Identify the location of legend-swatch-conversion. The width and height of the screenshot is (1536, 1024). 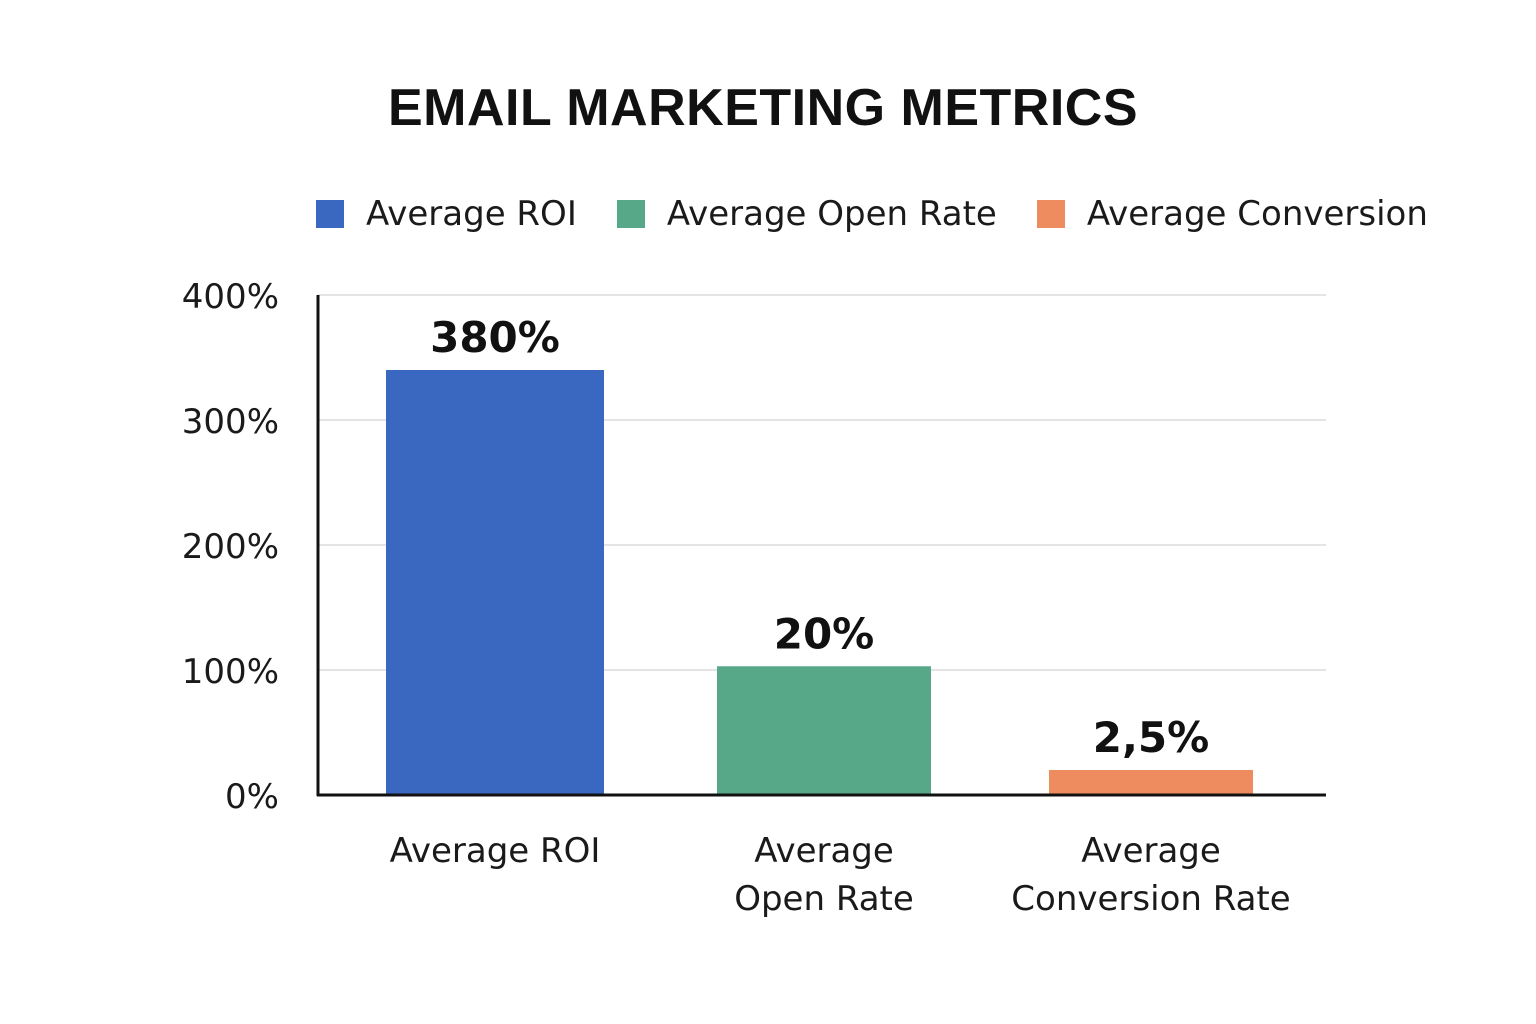
(1050, 214).